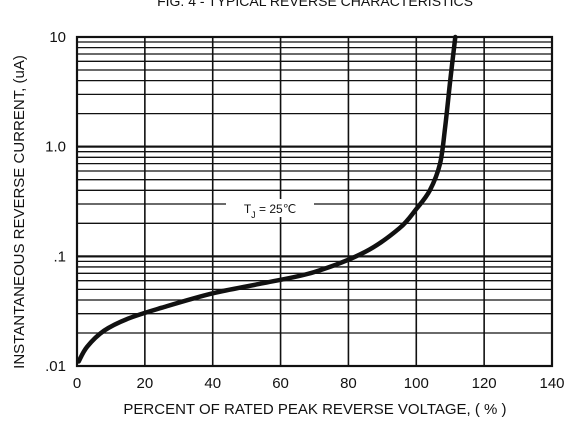 The height and width of the screenshot is (422, 583). I want to click on y-axis-label: INSTANTANEOUS REVERSE CURRENT, (uA), so click(19, 212).